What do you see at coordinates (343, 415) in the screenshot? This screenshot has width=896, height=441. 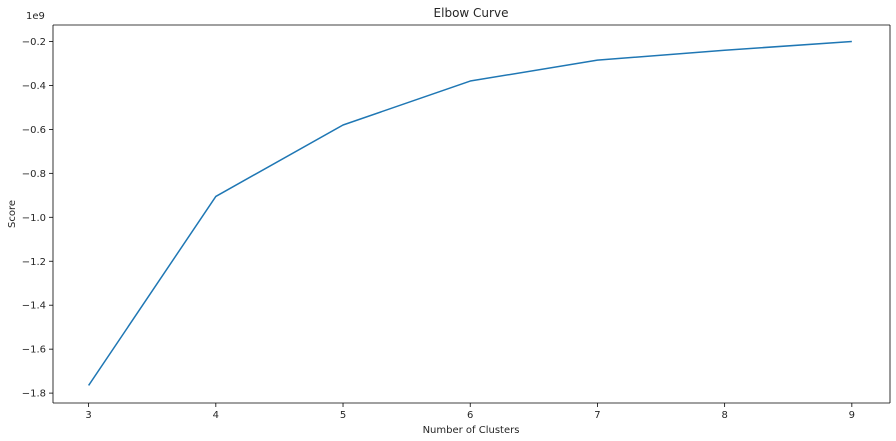 I see `x-tick-label: 5` at bounding box center [343, 415].